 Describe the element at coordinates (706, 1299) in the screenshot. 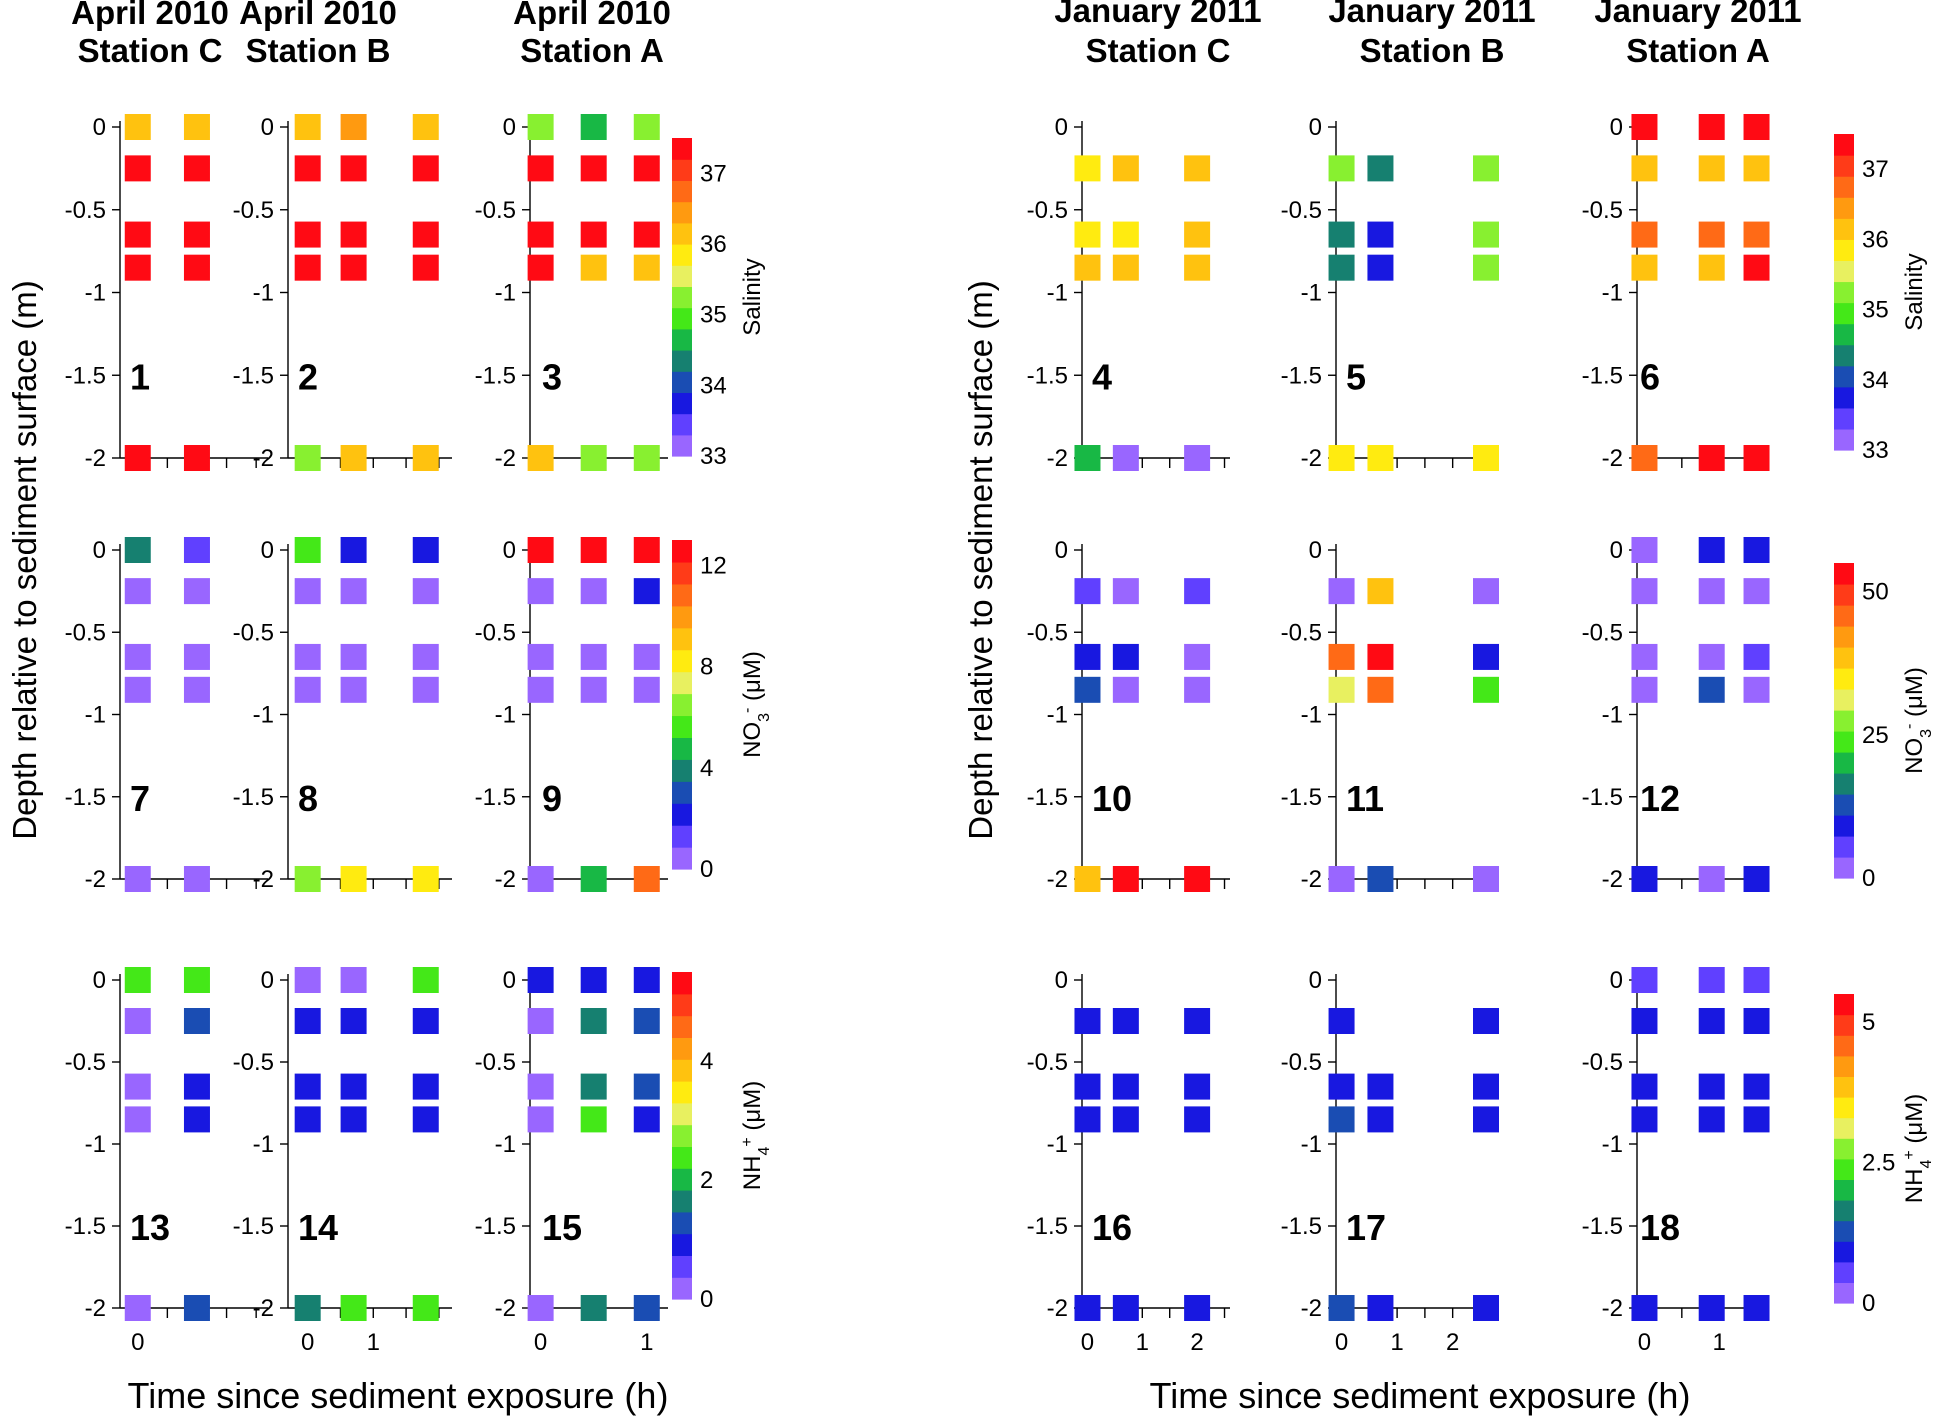

I see `colorbar-tick-label: 0` at that location.